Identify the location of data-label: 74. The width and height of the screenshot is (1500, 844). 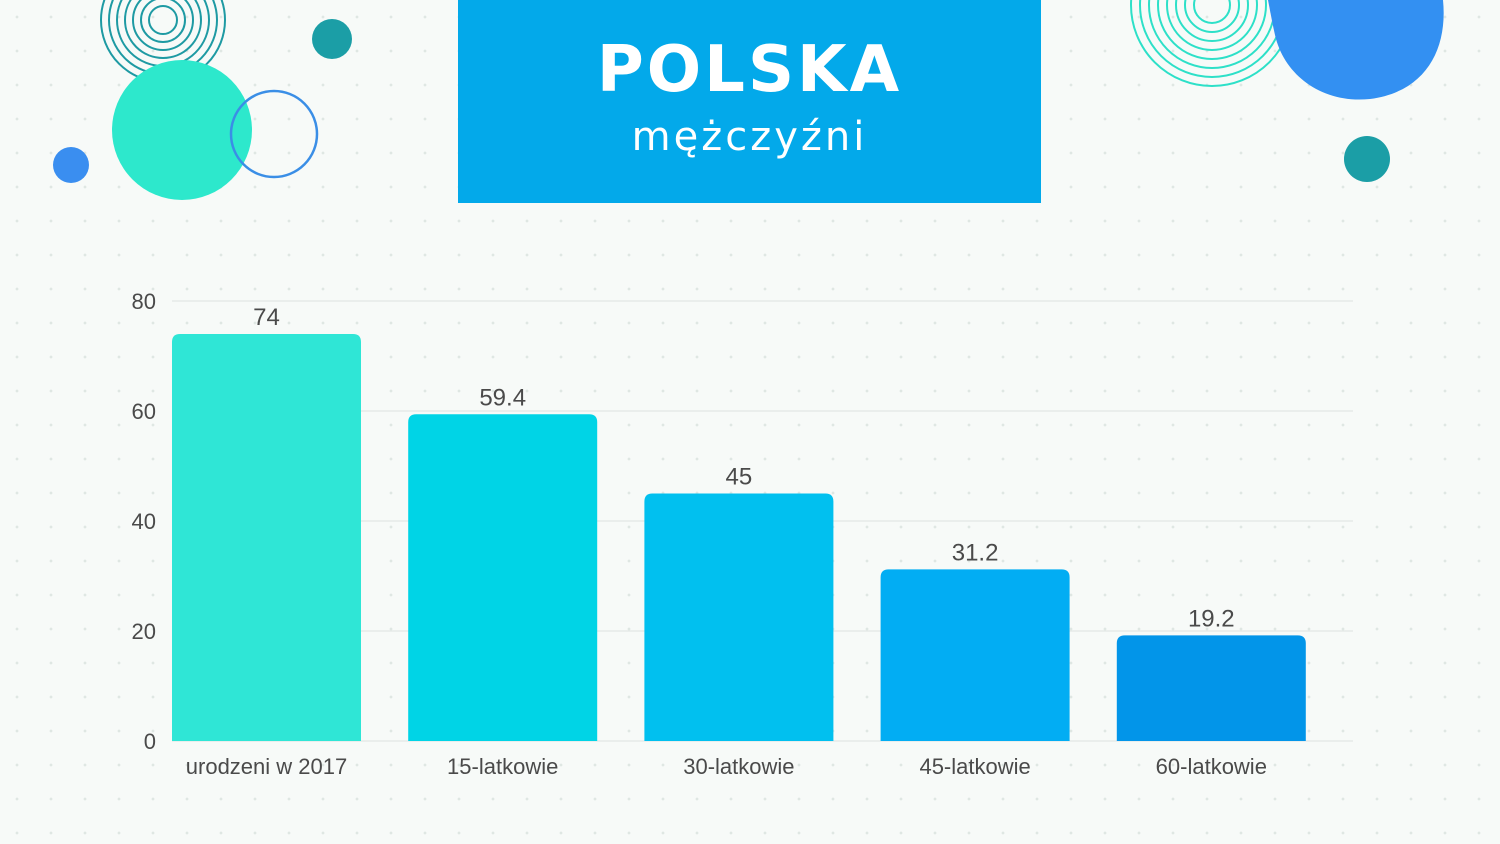
(266, 317).